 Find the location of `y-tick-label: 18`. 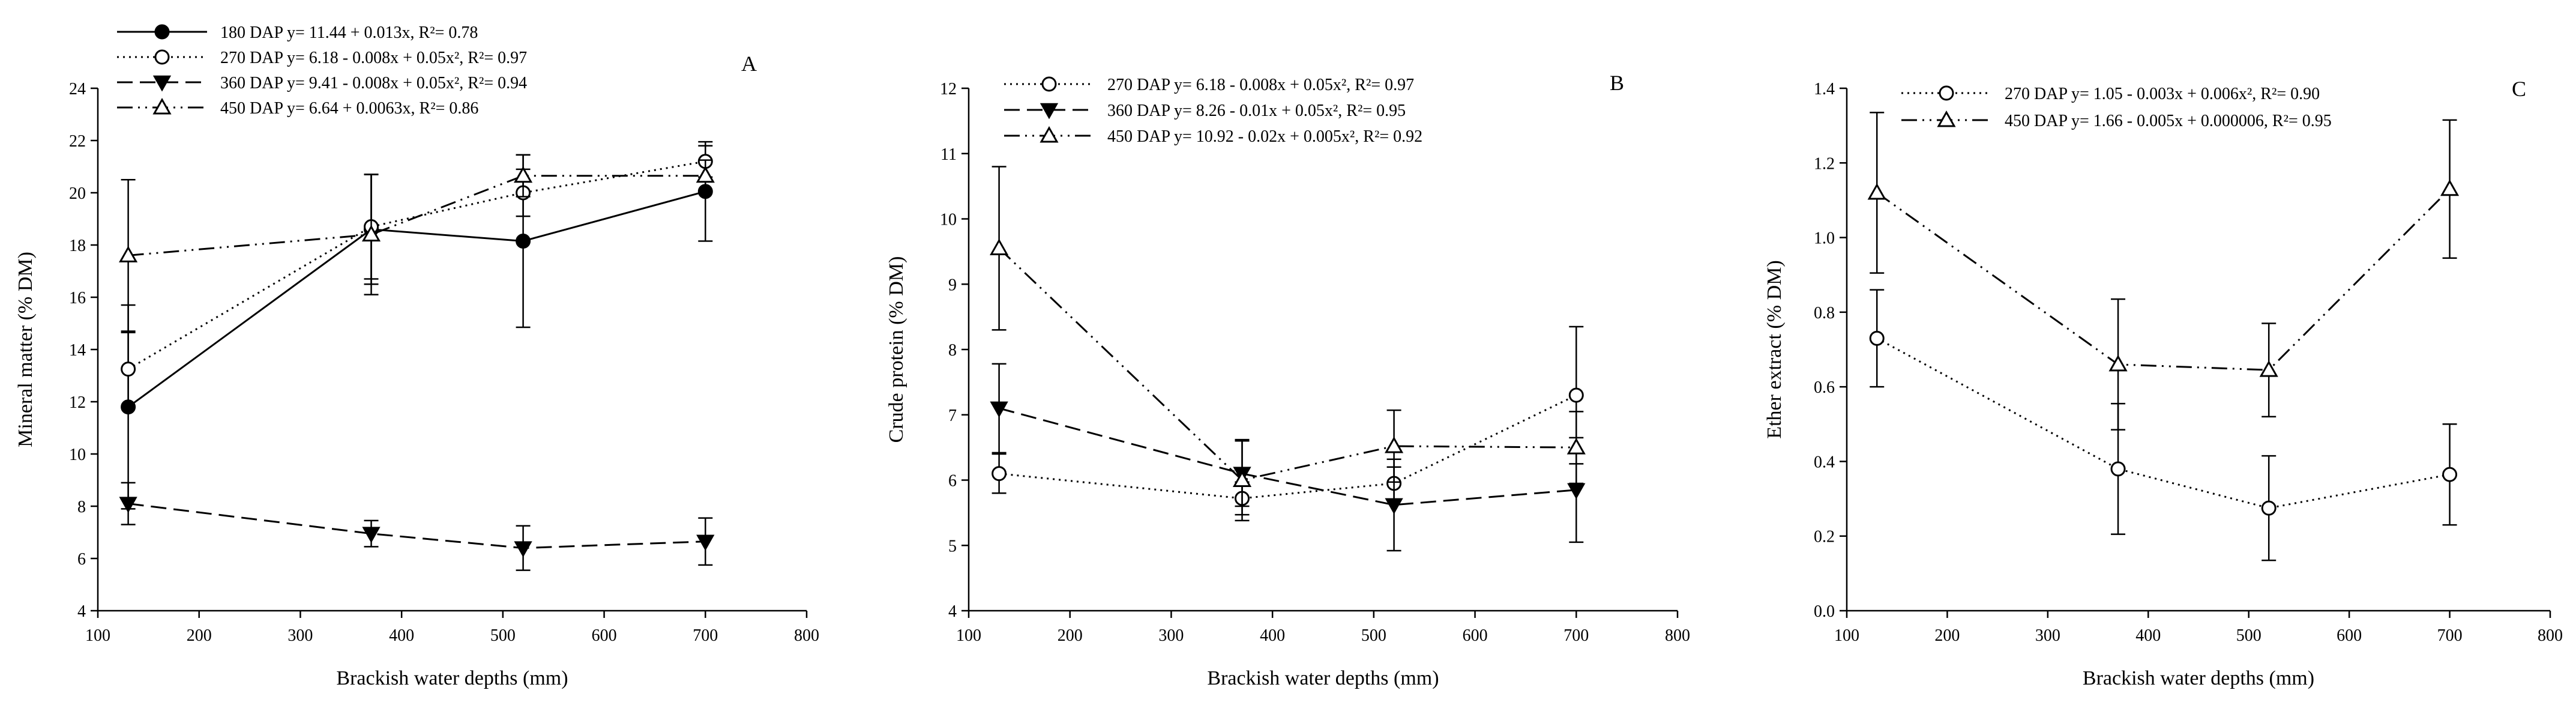

y-tick-label: 18 is located at coordinates (77, 246).